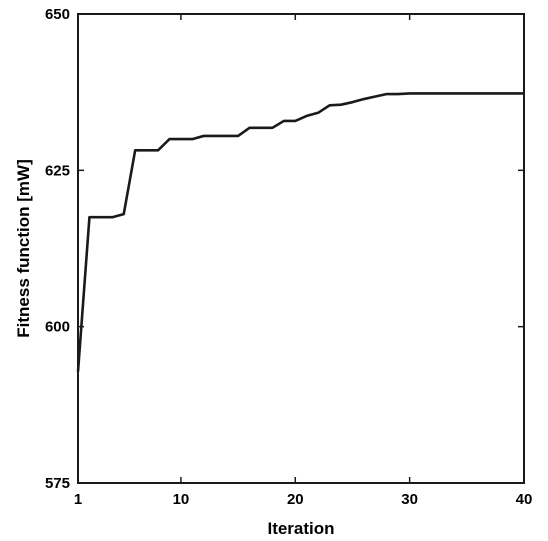  I want to click on x-tick-label-0: 1, so click(78, 499).